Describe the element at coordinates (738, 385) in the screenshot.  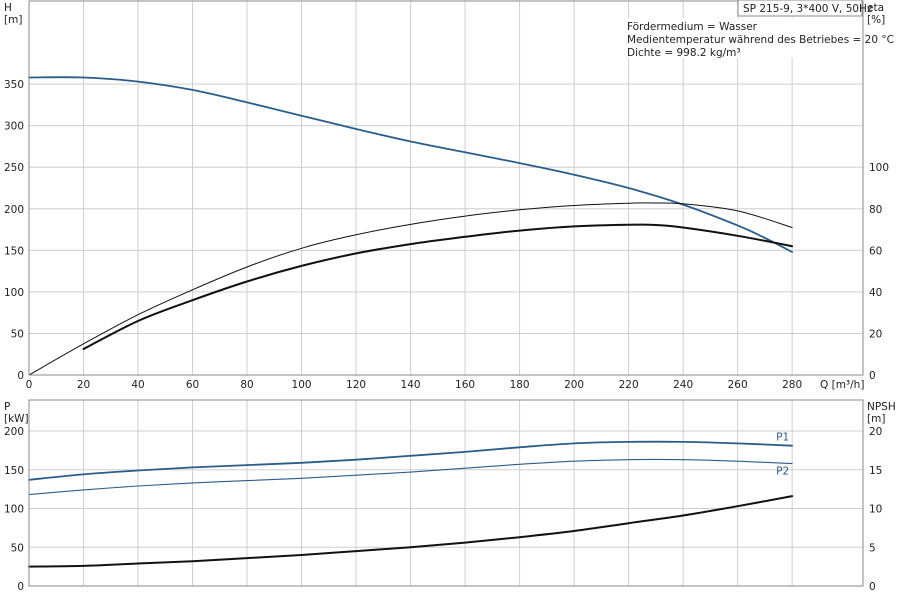
I see `x-tick-label: 260` at that location.